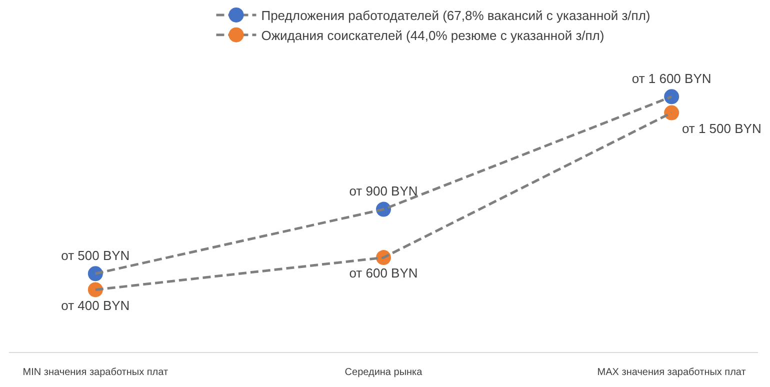 This screenshot has height=387, width=770. I want to click on x-tick-label: MIN значения заработных плат, so click(95, 372).